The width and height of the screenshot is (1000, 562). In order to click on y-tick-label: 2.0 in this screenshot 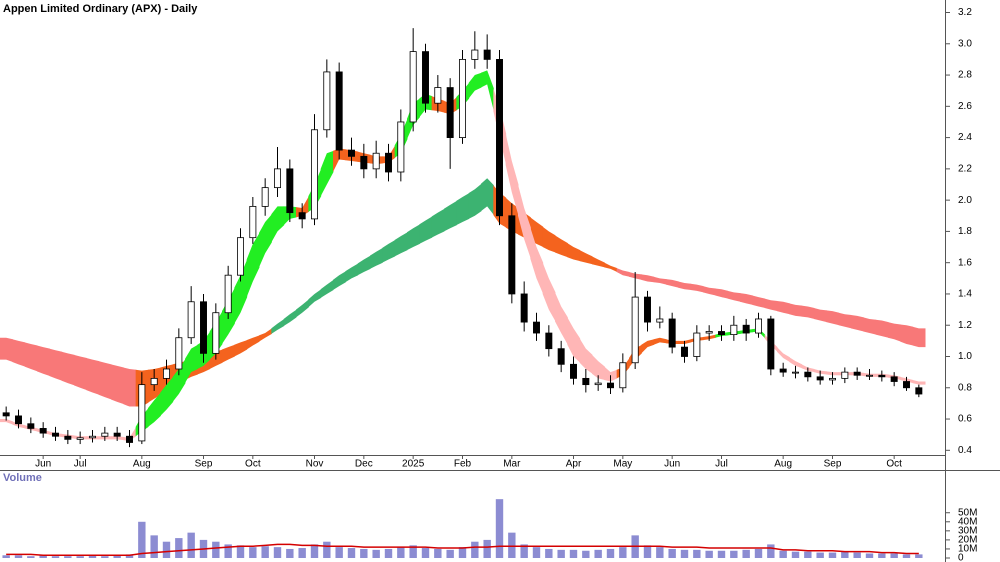, I will do `click(965, 200)`.